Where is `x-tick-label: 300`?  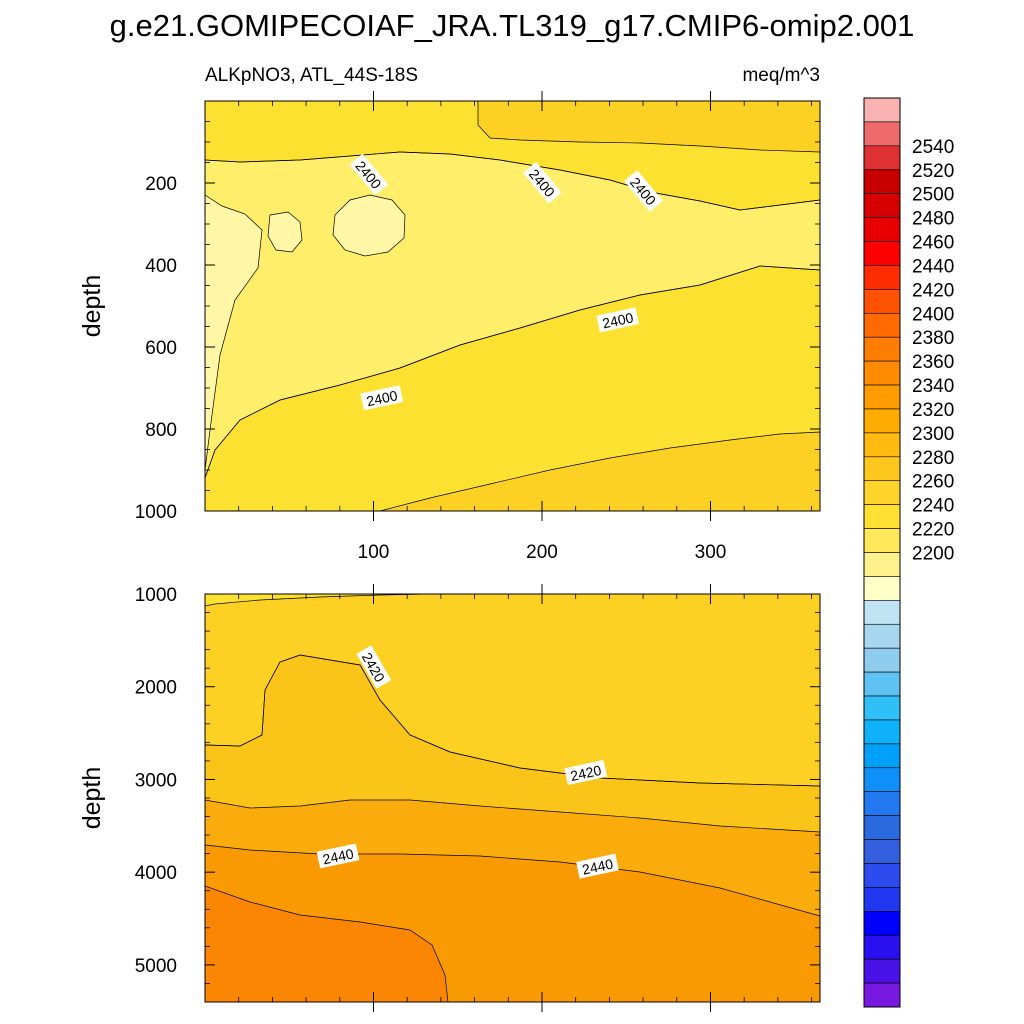 x-tick-label: 300 is located at coordinates (711, 552).